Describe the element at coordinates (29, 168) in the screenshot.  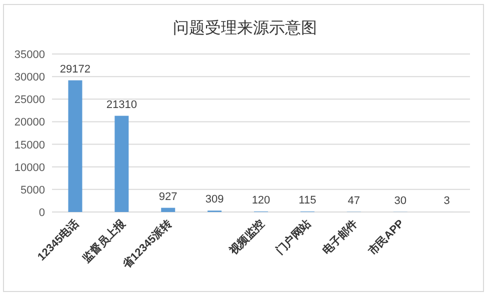
I see `y-tick-label: 10000` at that location.